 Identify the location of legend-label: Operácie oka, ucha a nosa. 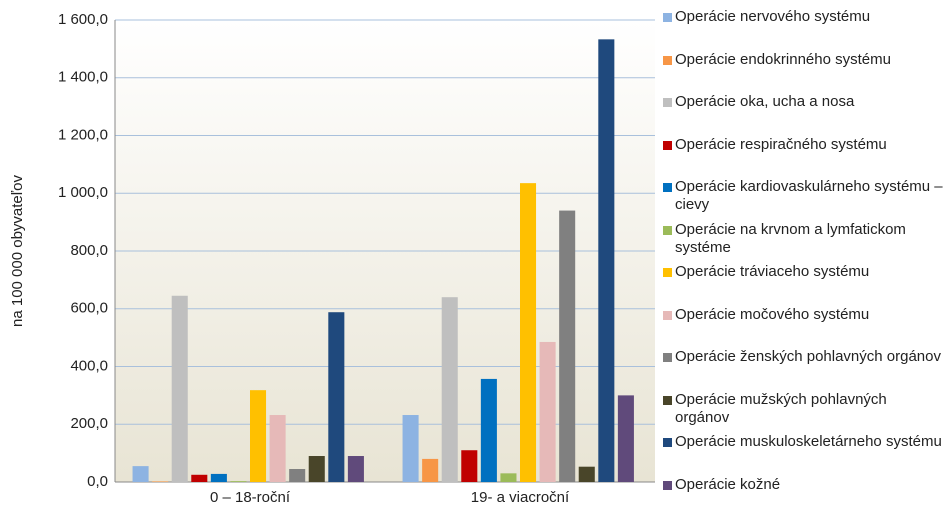
(765, 101).